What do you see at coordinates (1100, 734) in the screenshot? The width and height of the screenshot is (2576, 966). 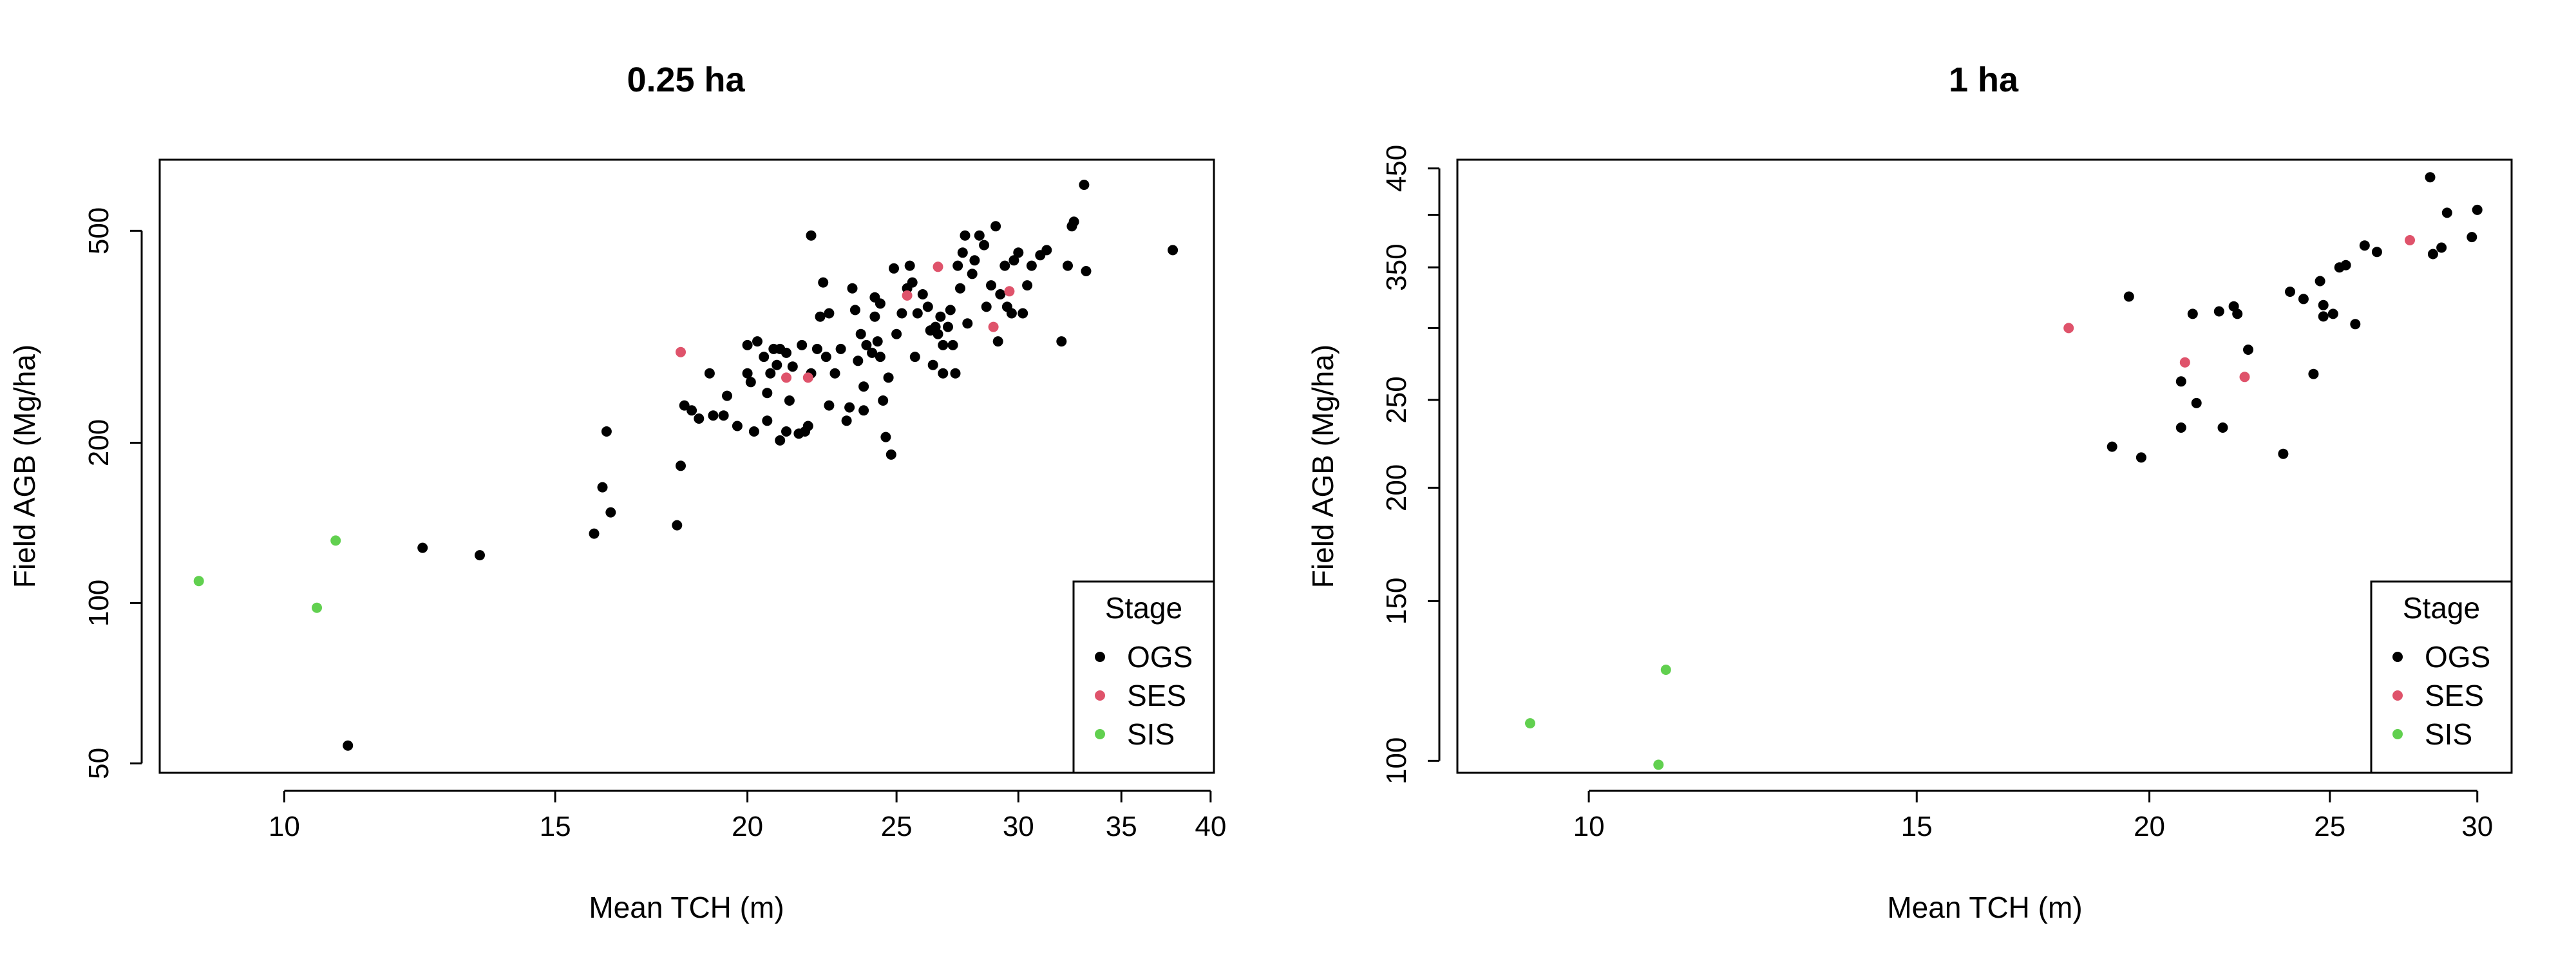 I see `legend-marker-sis` at bounding box center [1100, 734].